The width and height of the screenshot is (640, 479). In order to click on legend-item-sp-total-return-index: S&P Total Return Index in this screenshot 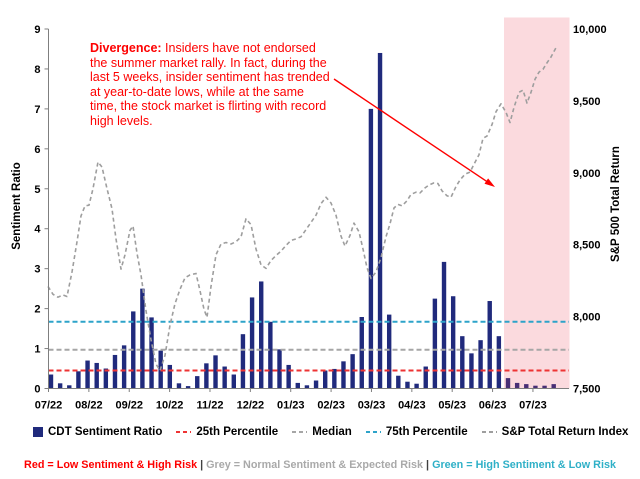, I will do `click(555, 432)`.